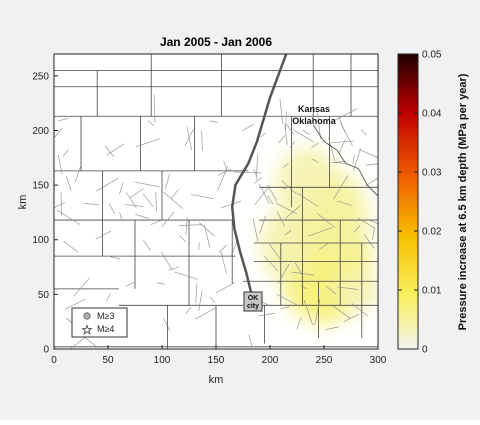 The width and height of the screenshot is (480, 425). I want to click on y-tick-label-5: 250, so click(40, 76).